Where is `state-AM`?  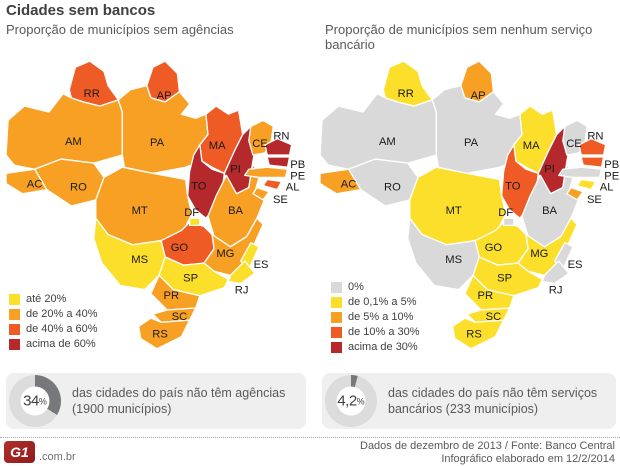 state-AM is located at coordinates (64, 131).